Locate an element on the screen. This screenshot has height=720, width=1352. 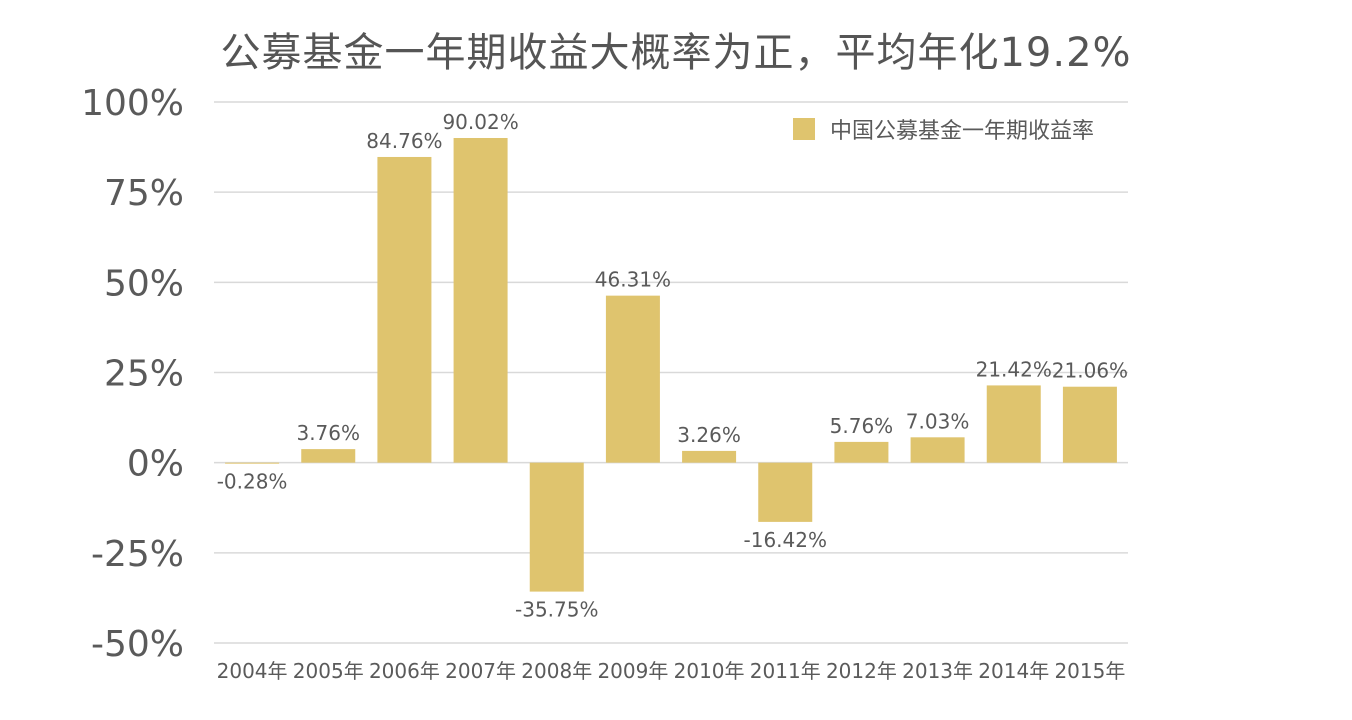
x-tick-label: 2008年 is located at coordinates (556, 671).